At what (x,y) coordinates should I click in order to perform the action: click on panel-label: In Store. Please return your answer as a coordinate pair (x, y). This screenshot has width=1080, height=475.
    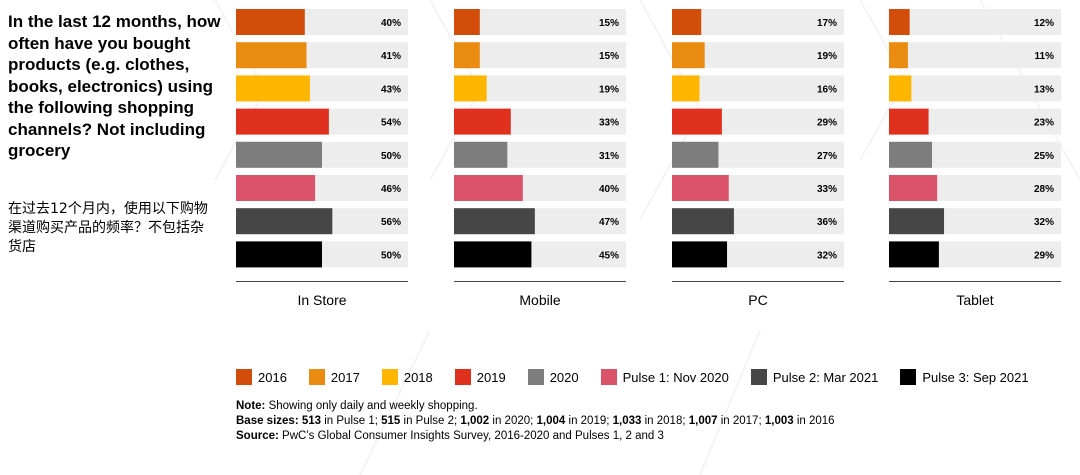
    Looking at the image, I should click on (321, 300).